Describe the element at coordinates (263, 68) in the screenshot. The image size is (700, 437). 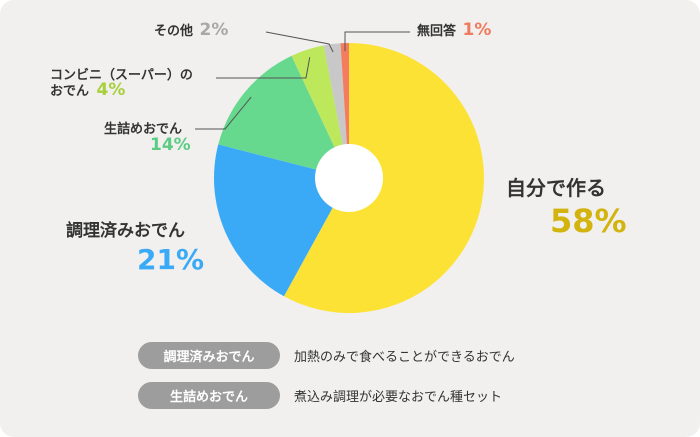
I see `leader-convenience` at that location.